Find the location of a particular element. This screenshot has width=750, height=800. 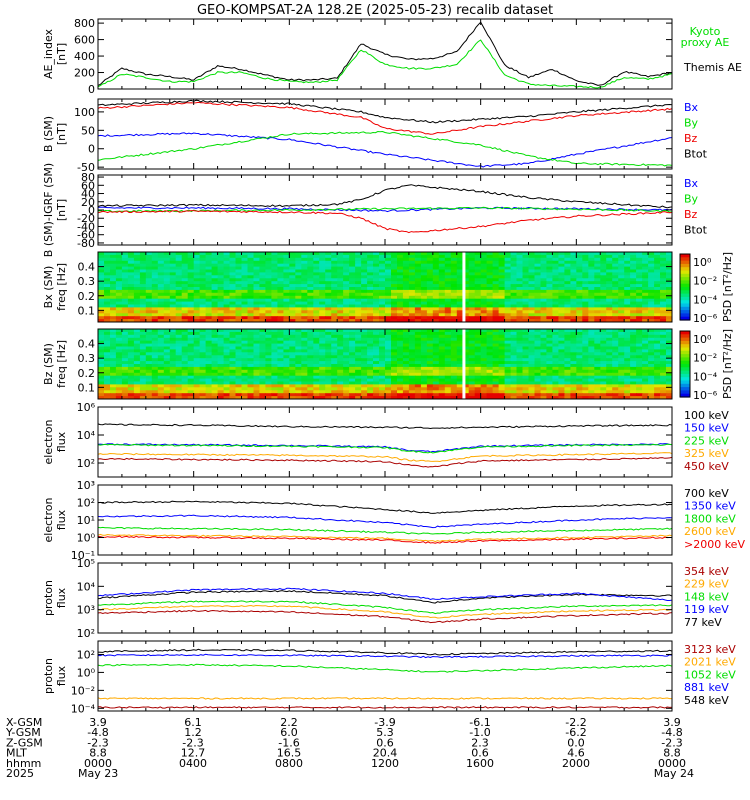

colorbar-swatch is located at coordinates (685, 369).